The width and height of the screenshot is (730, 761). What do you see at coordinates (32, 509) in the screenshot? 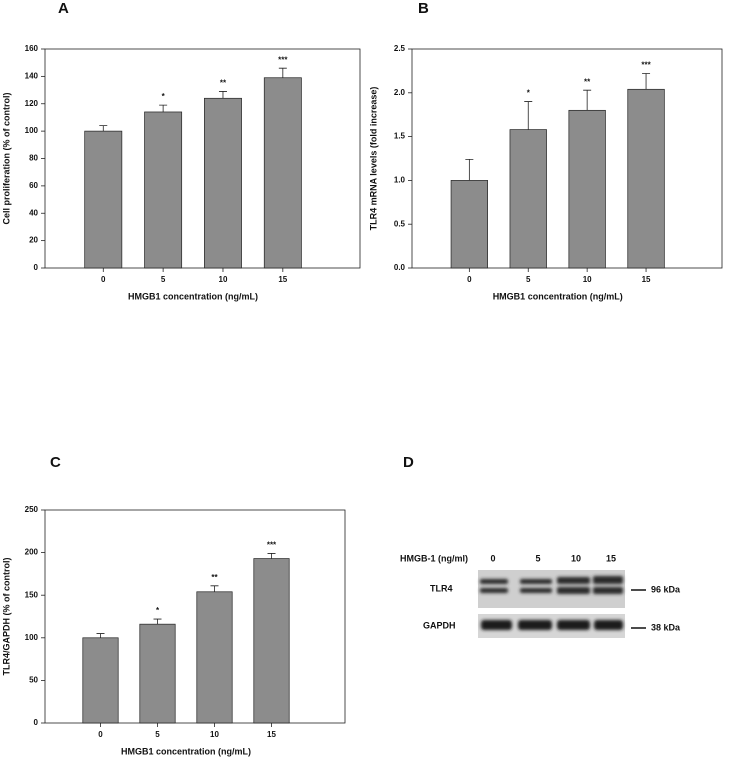
I see `y-tick-label: 250` at bounding box center [32, 509].